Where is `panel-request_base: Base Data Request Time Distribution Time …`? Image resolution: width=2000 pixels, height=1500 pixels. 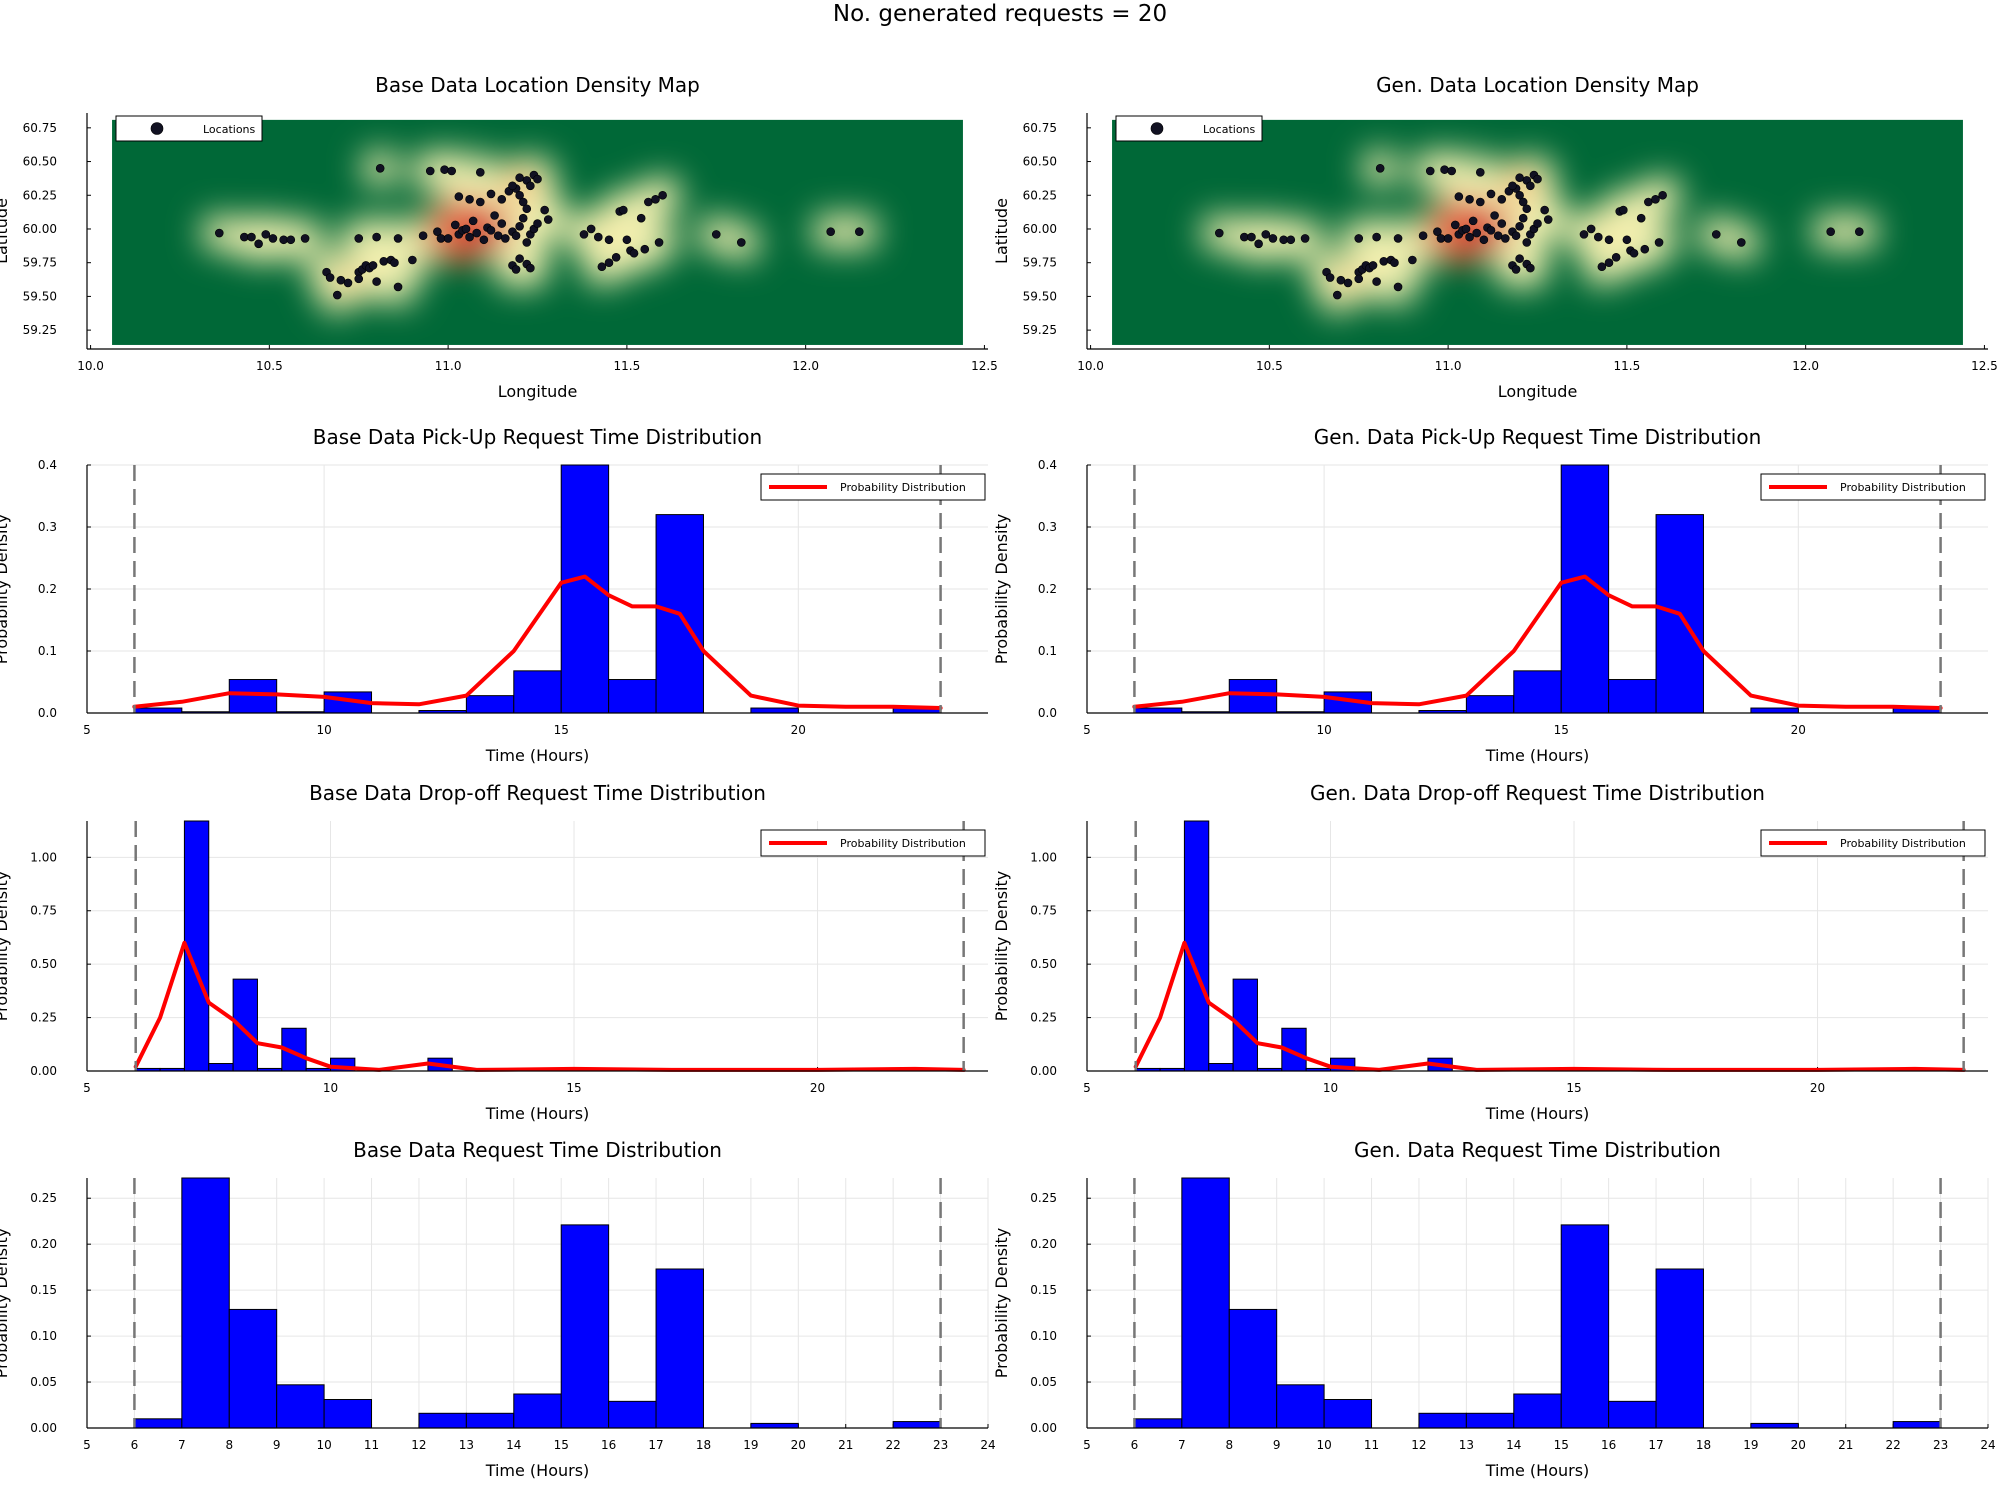 panel-request_base: Base Data Request Time Distribution Time … is located at coordinates (498, 1309).